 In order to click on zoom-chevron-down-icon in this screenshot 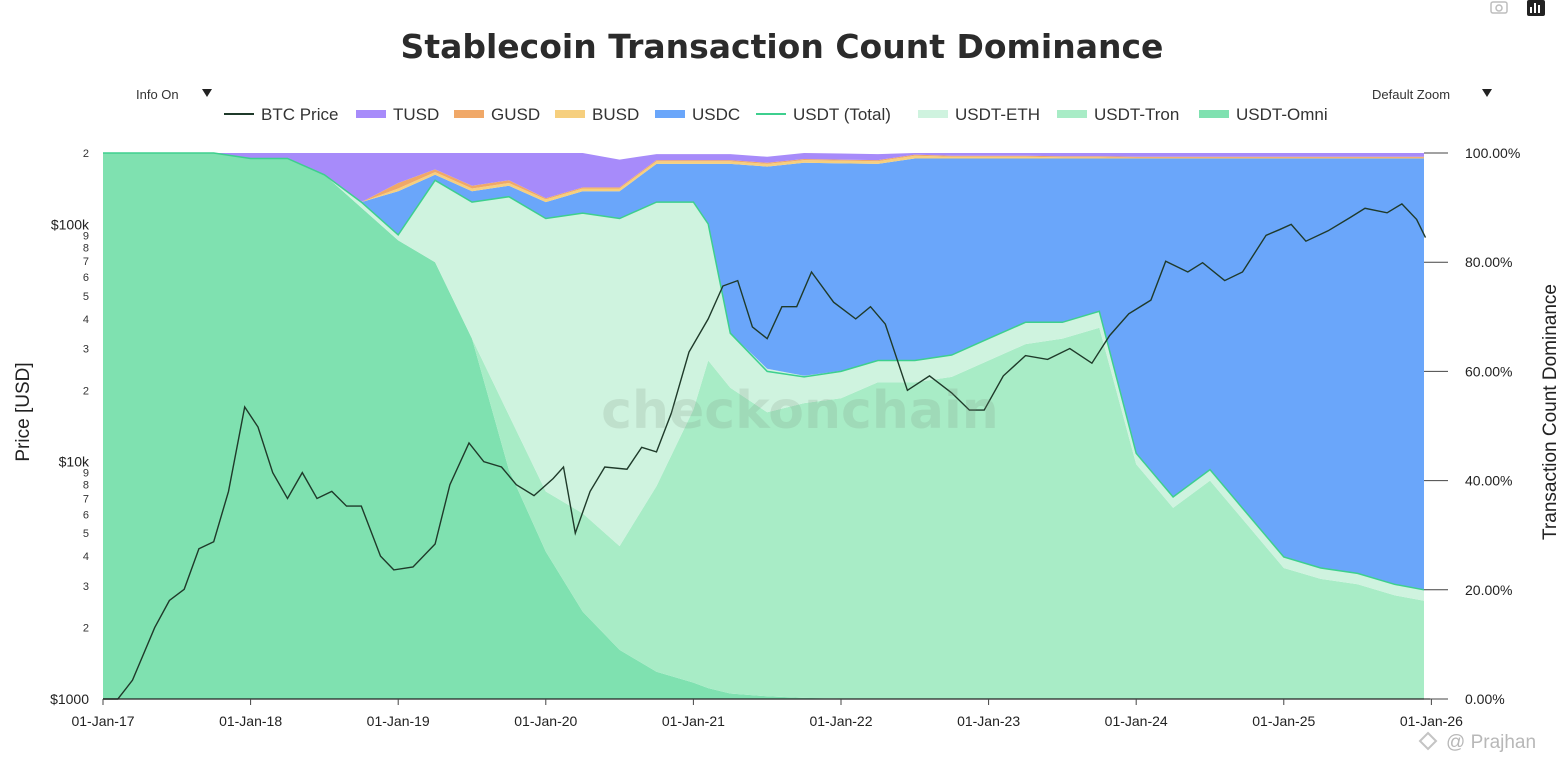, I will do `click(1487, 93)`.